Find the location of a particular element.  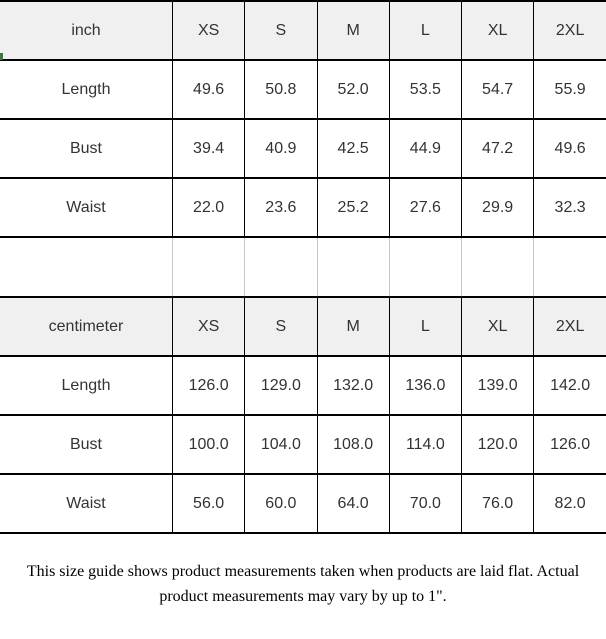

inch-waist-row: Waist 22.0 23.6 25.2 27.6 29.9 32.3 is located at coordinates (303, 207).